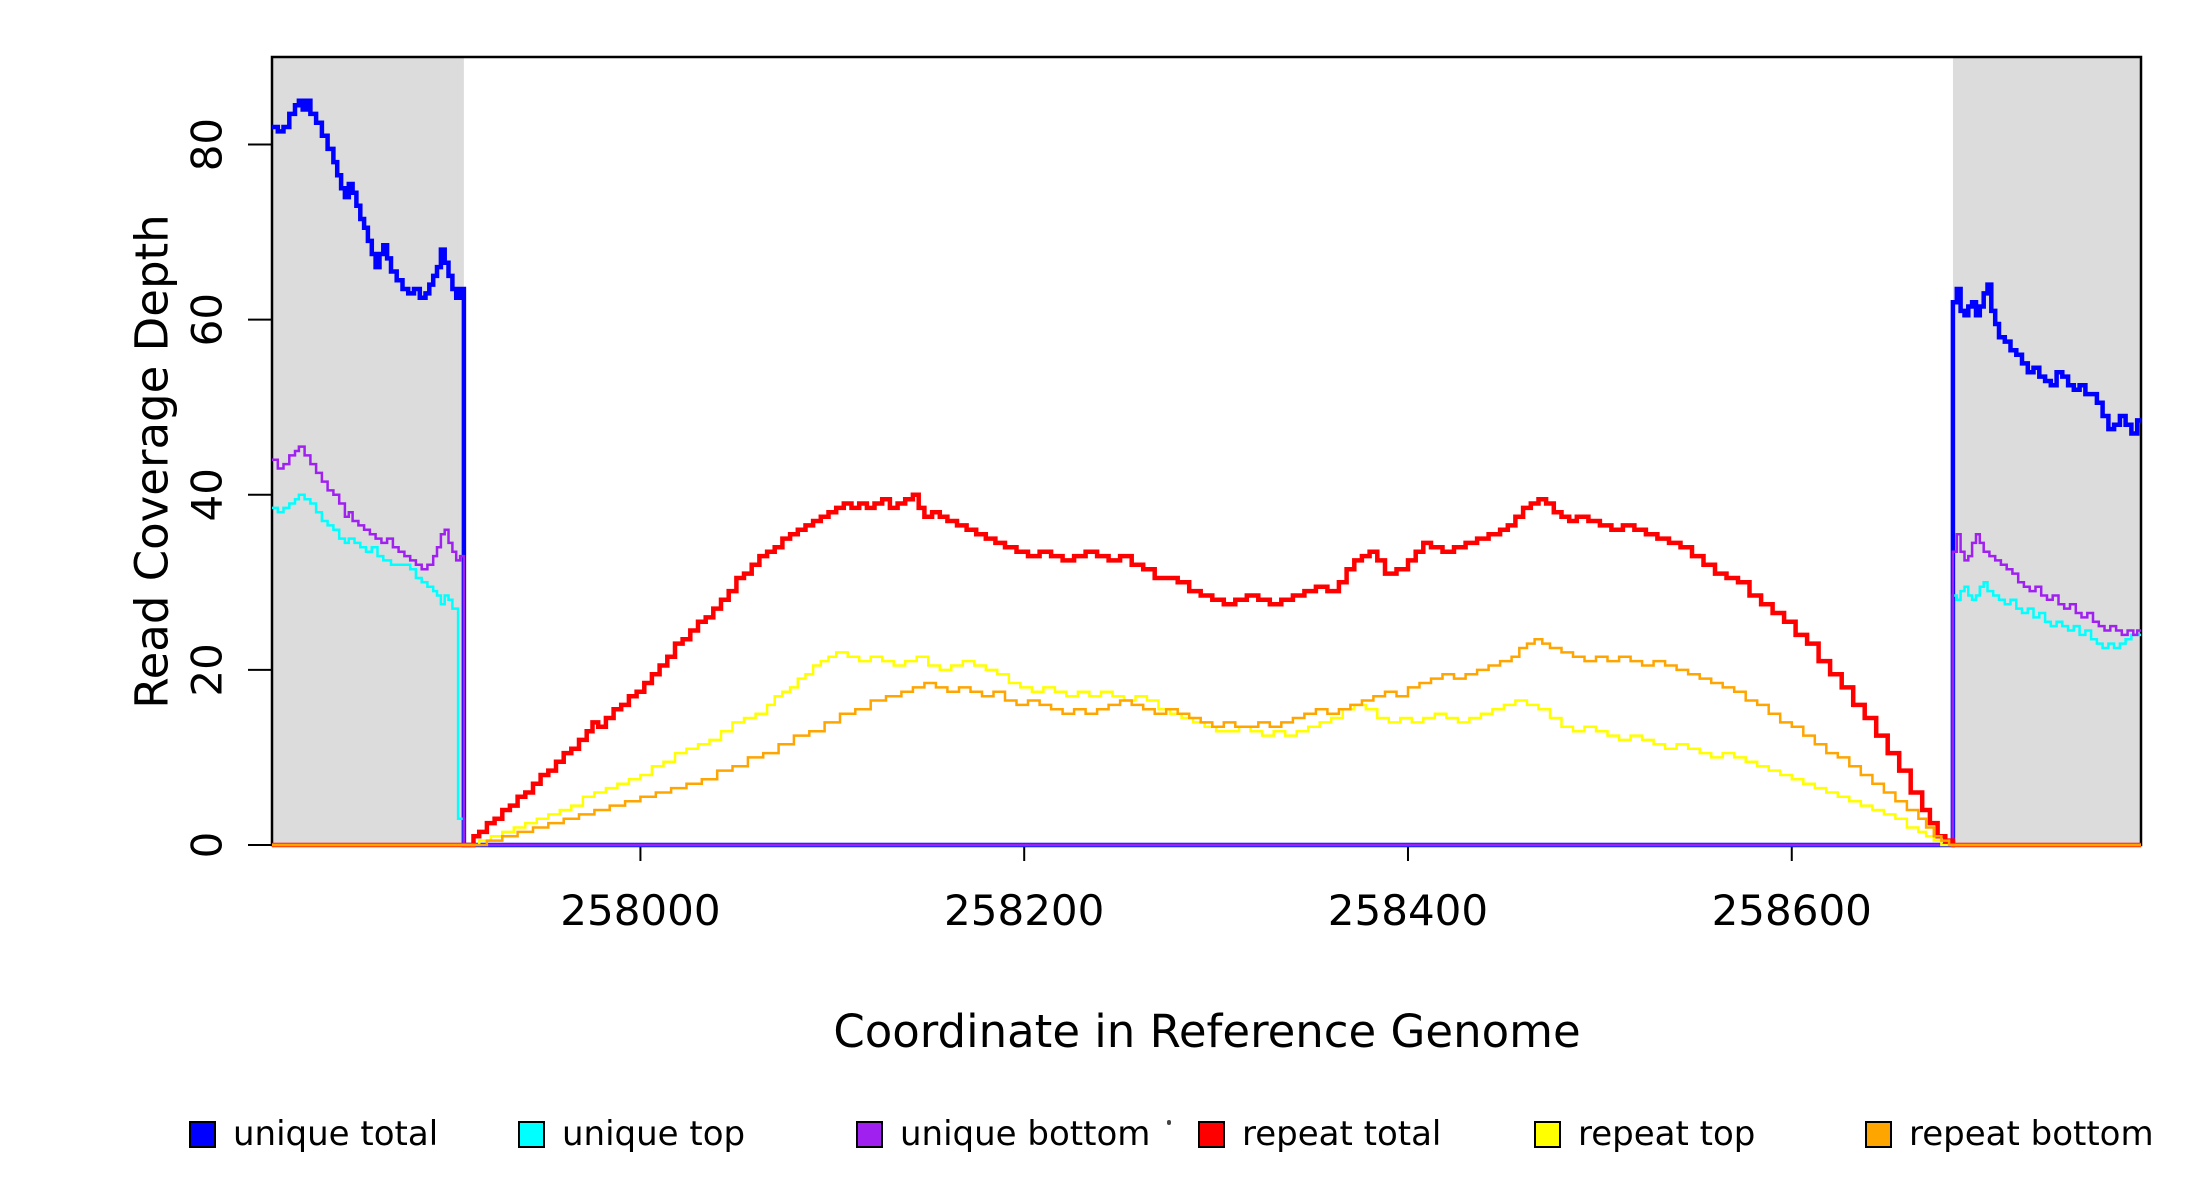 The image size is (2200, 1200). What do you see at coordinates (207, 845) in the screenshot?
I see `y-tick-label: 0` at bounding box center [207, 845].